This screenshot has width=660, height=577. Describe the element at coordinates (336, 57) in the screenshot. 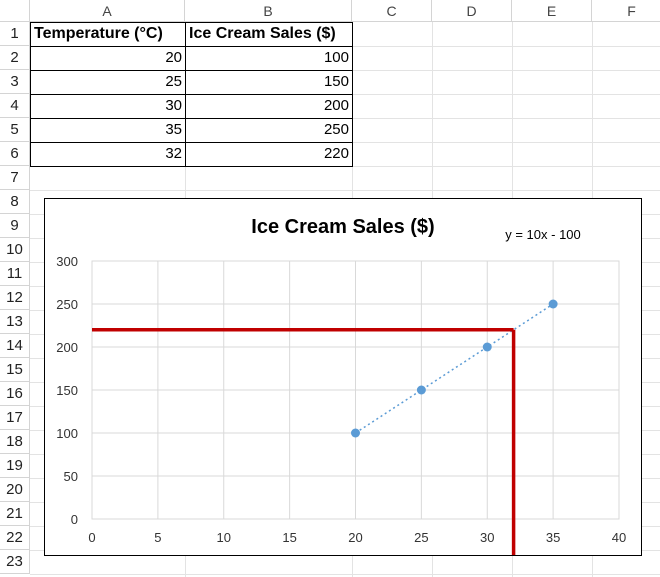

I see `data-cell: 100` at that location.